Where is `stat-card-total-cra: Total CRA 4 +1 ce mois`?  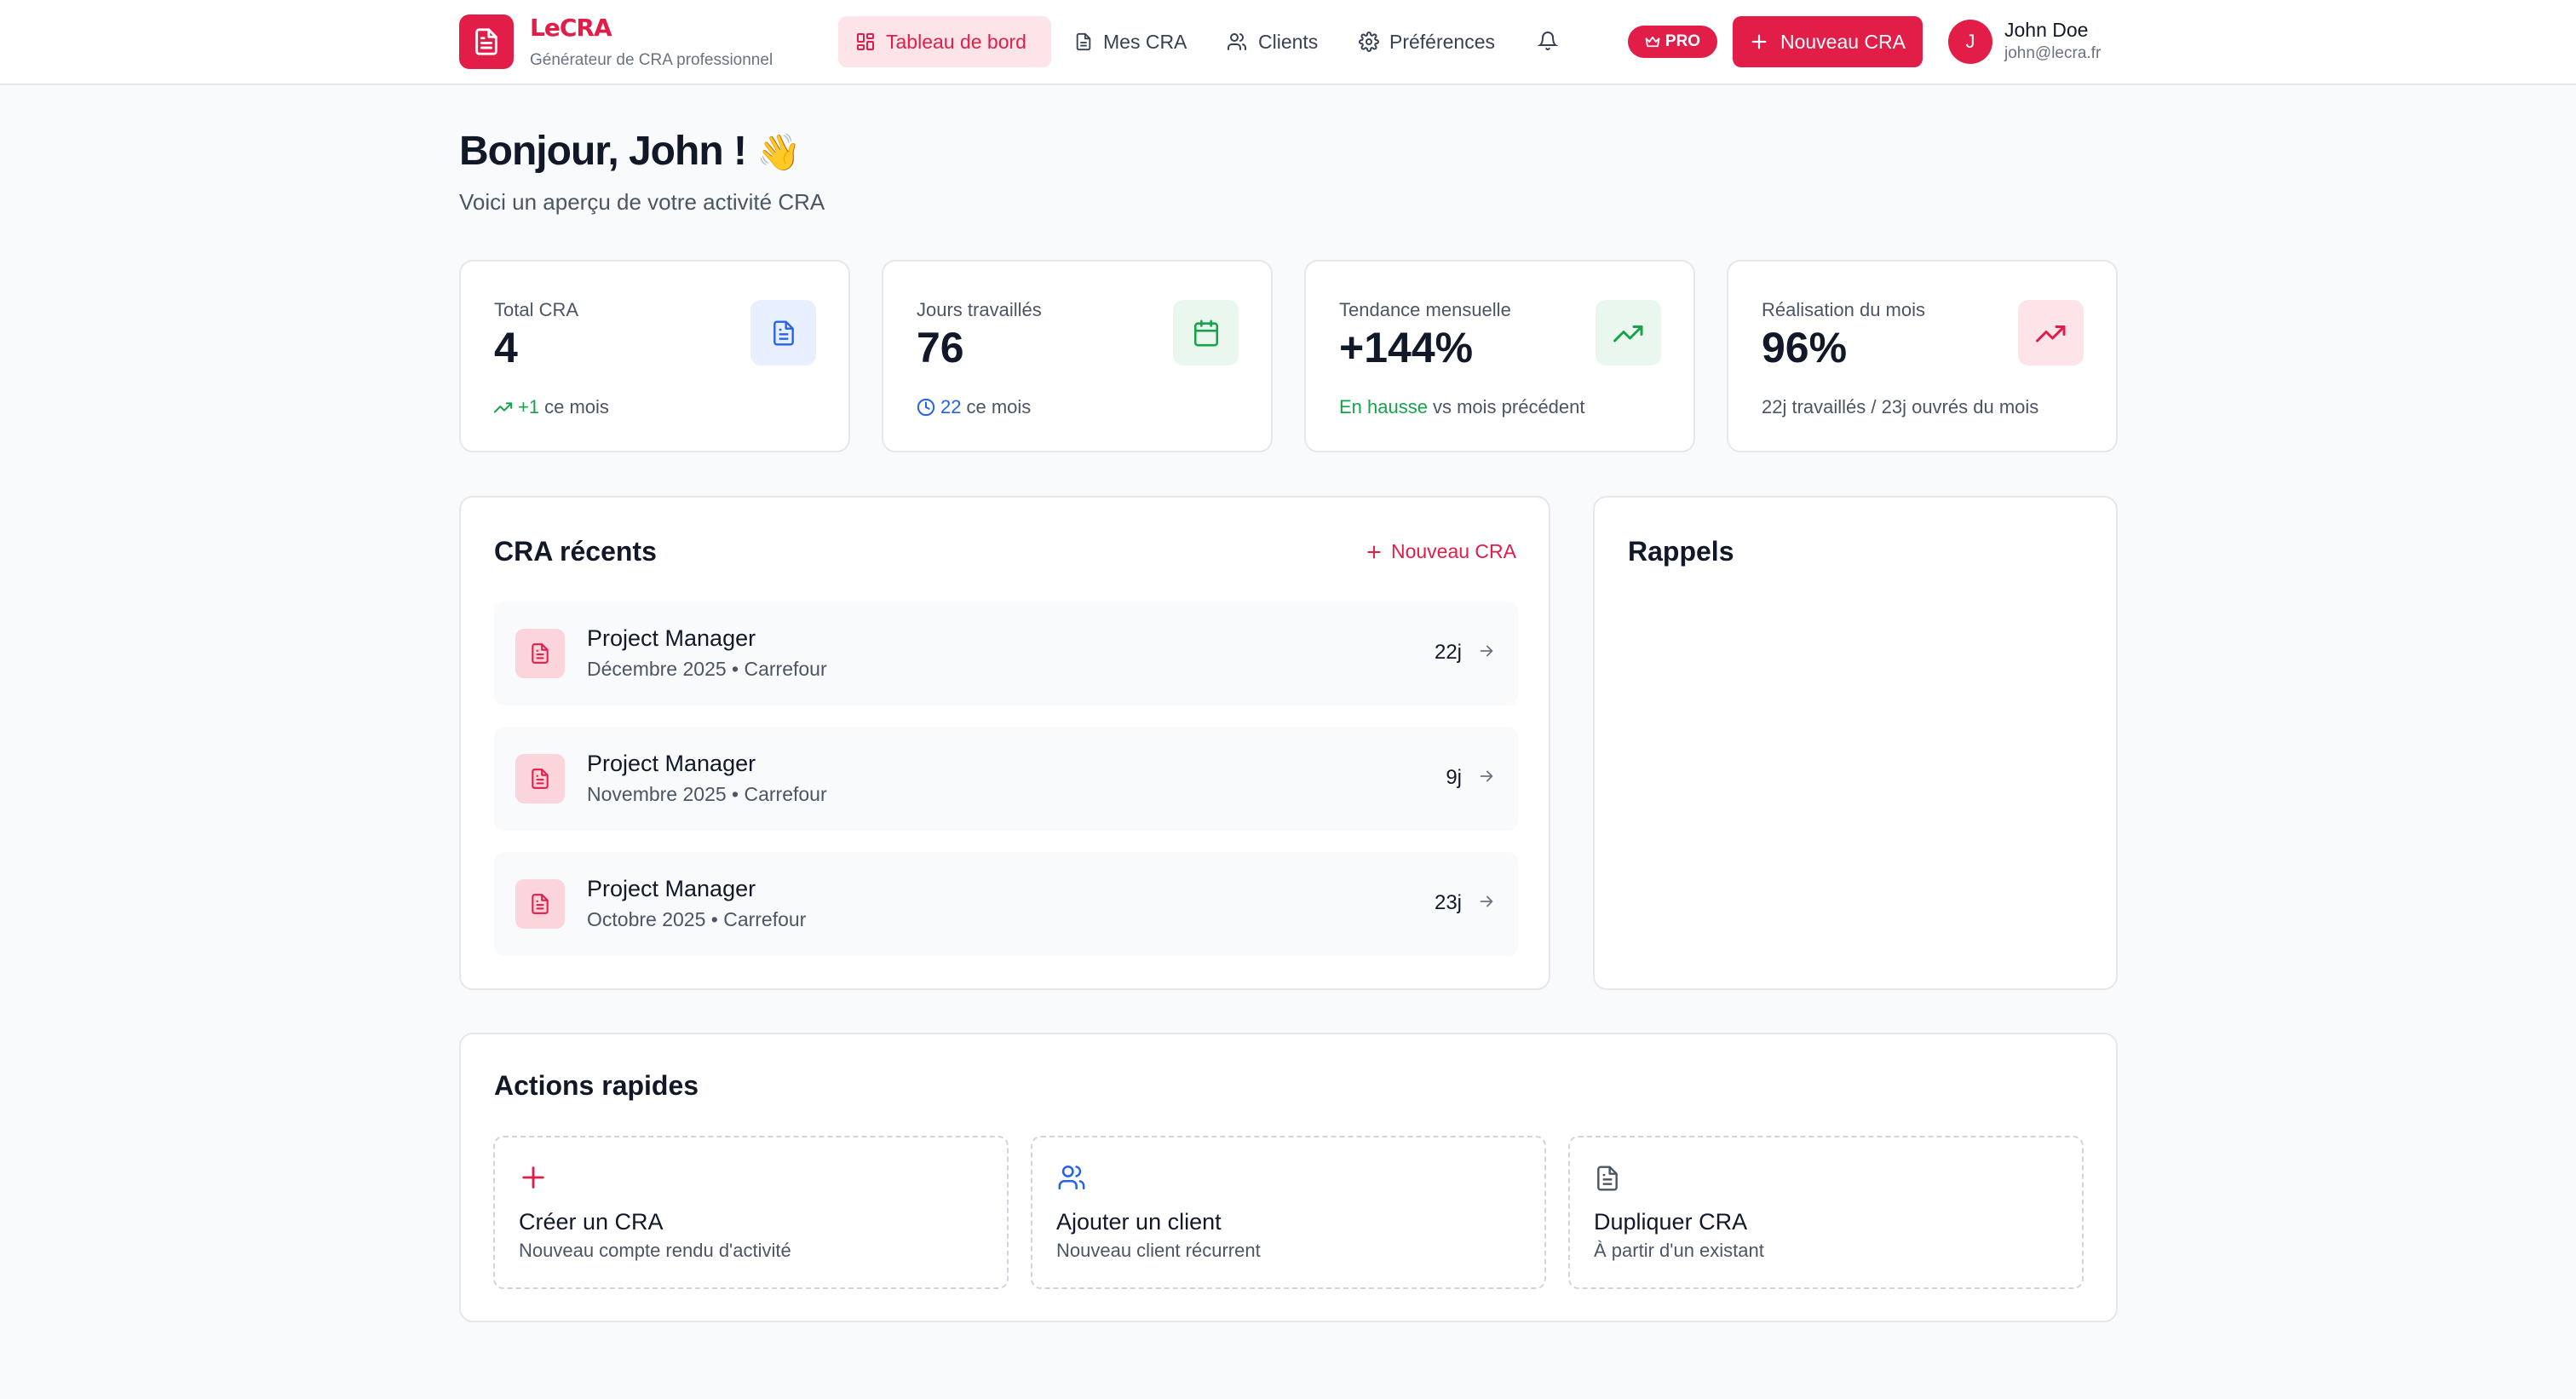 stat-card-total-cra: Total CRA 4 +1 ce mois is located at coordinates (655, 356).